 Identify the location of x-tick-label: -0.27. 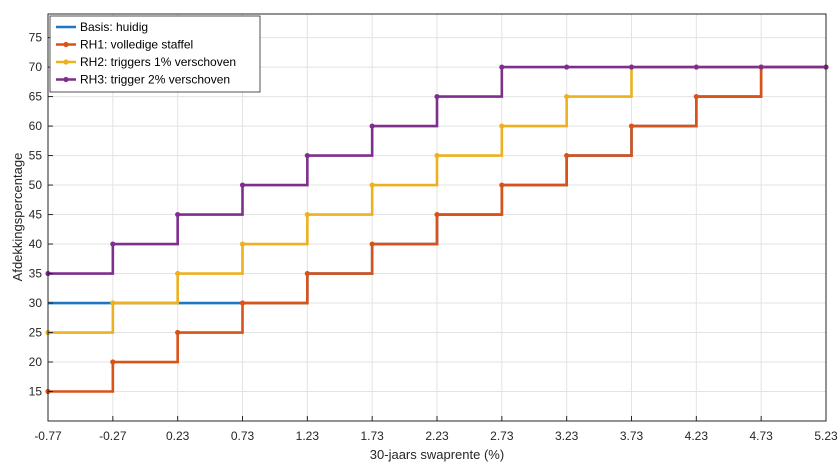
(113, 436).